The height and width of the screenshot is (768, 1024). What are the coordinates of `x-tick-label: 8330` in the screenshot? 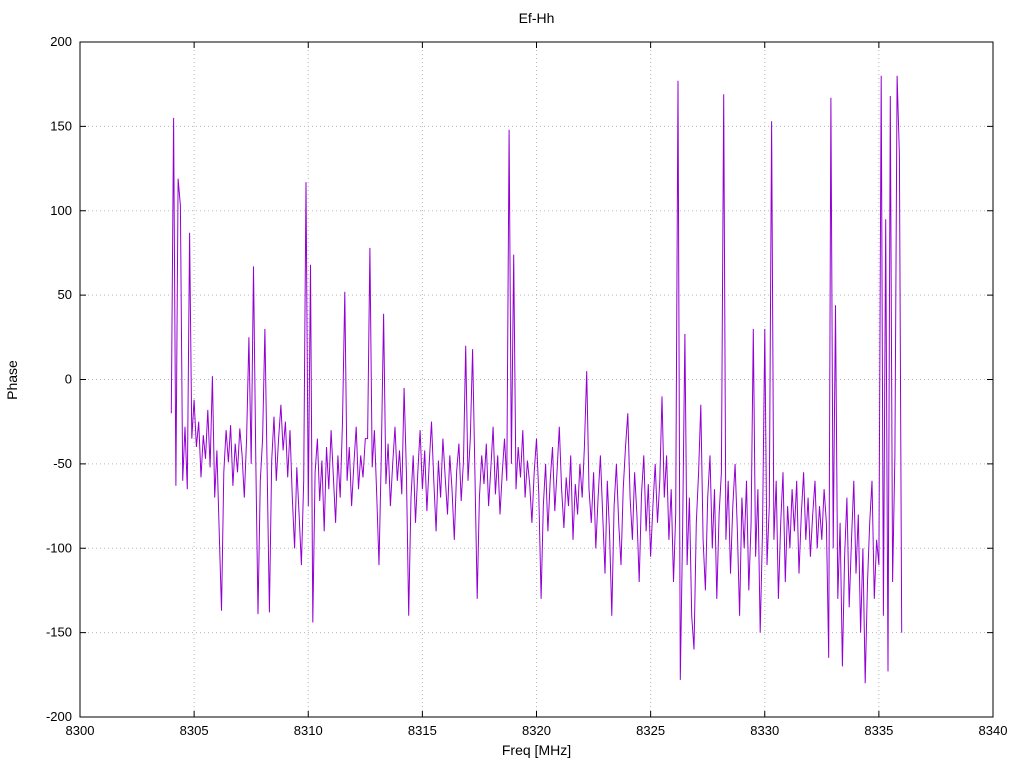 It's located at (764, 730).